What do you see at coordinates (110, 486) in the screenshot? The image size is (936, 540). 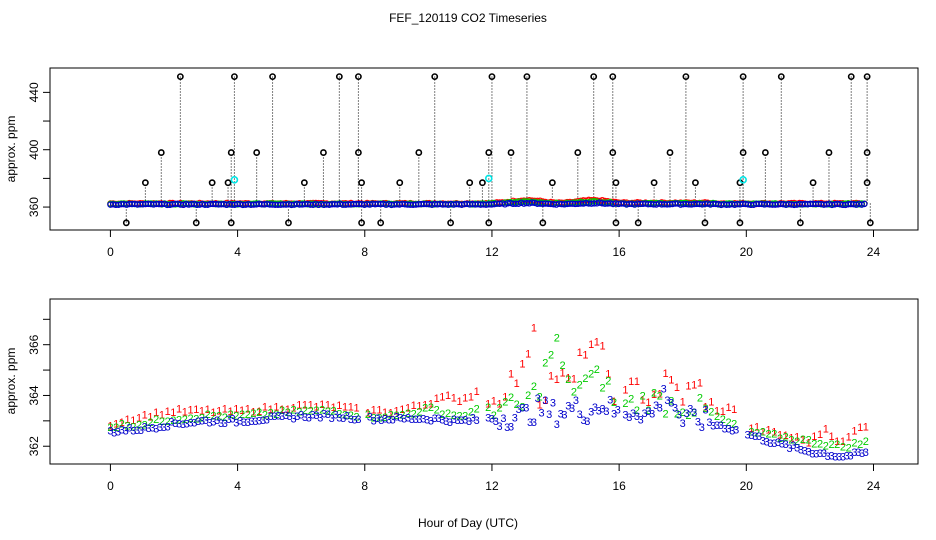 I see `bottom-x-tick-label: 0` at bounding box center [110, 486].